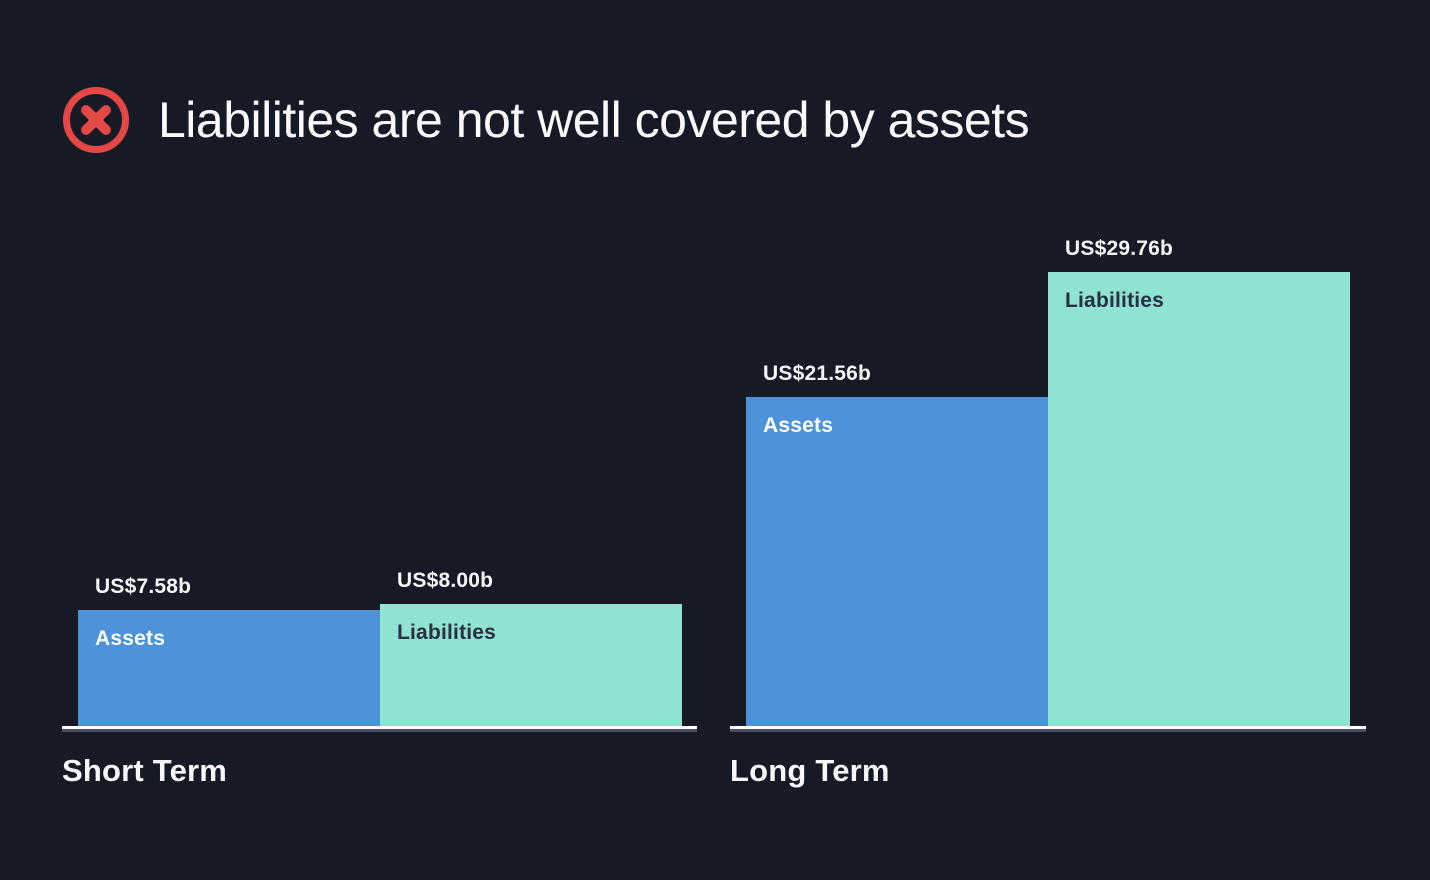 The image size is (1430, 880). Describe the element at coordinates (1199, 499) in the screenshot. I see `long-term-liabilities-bar: Liabilities` at that location.